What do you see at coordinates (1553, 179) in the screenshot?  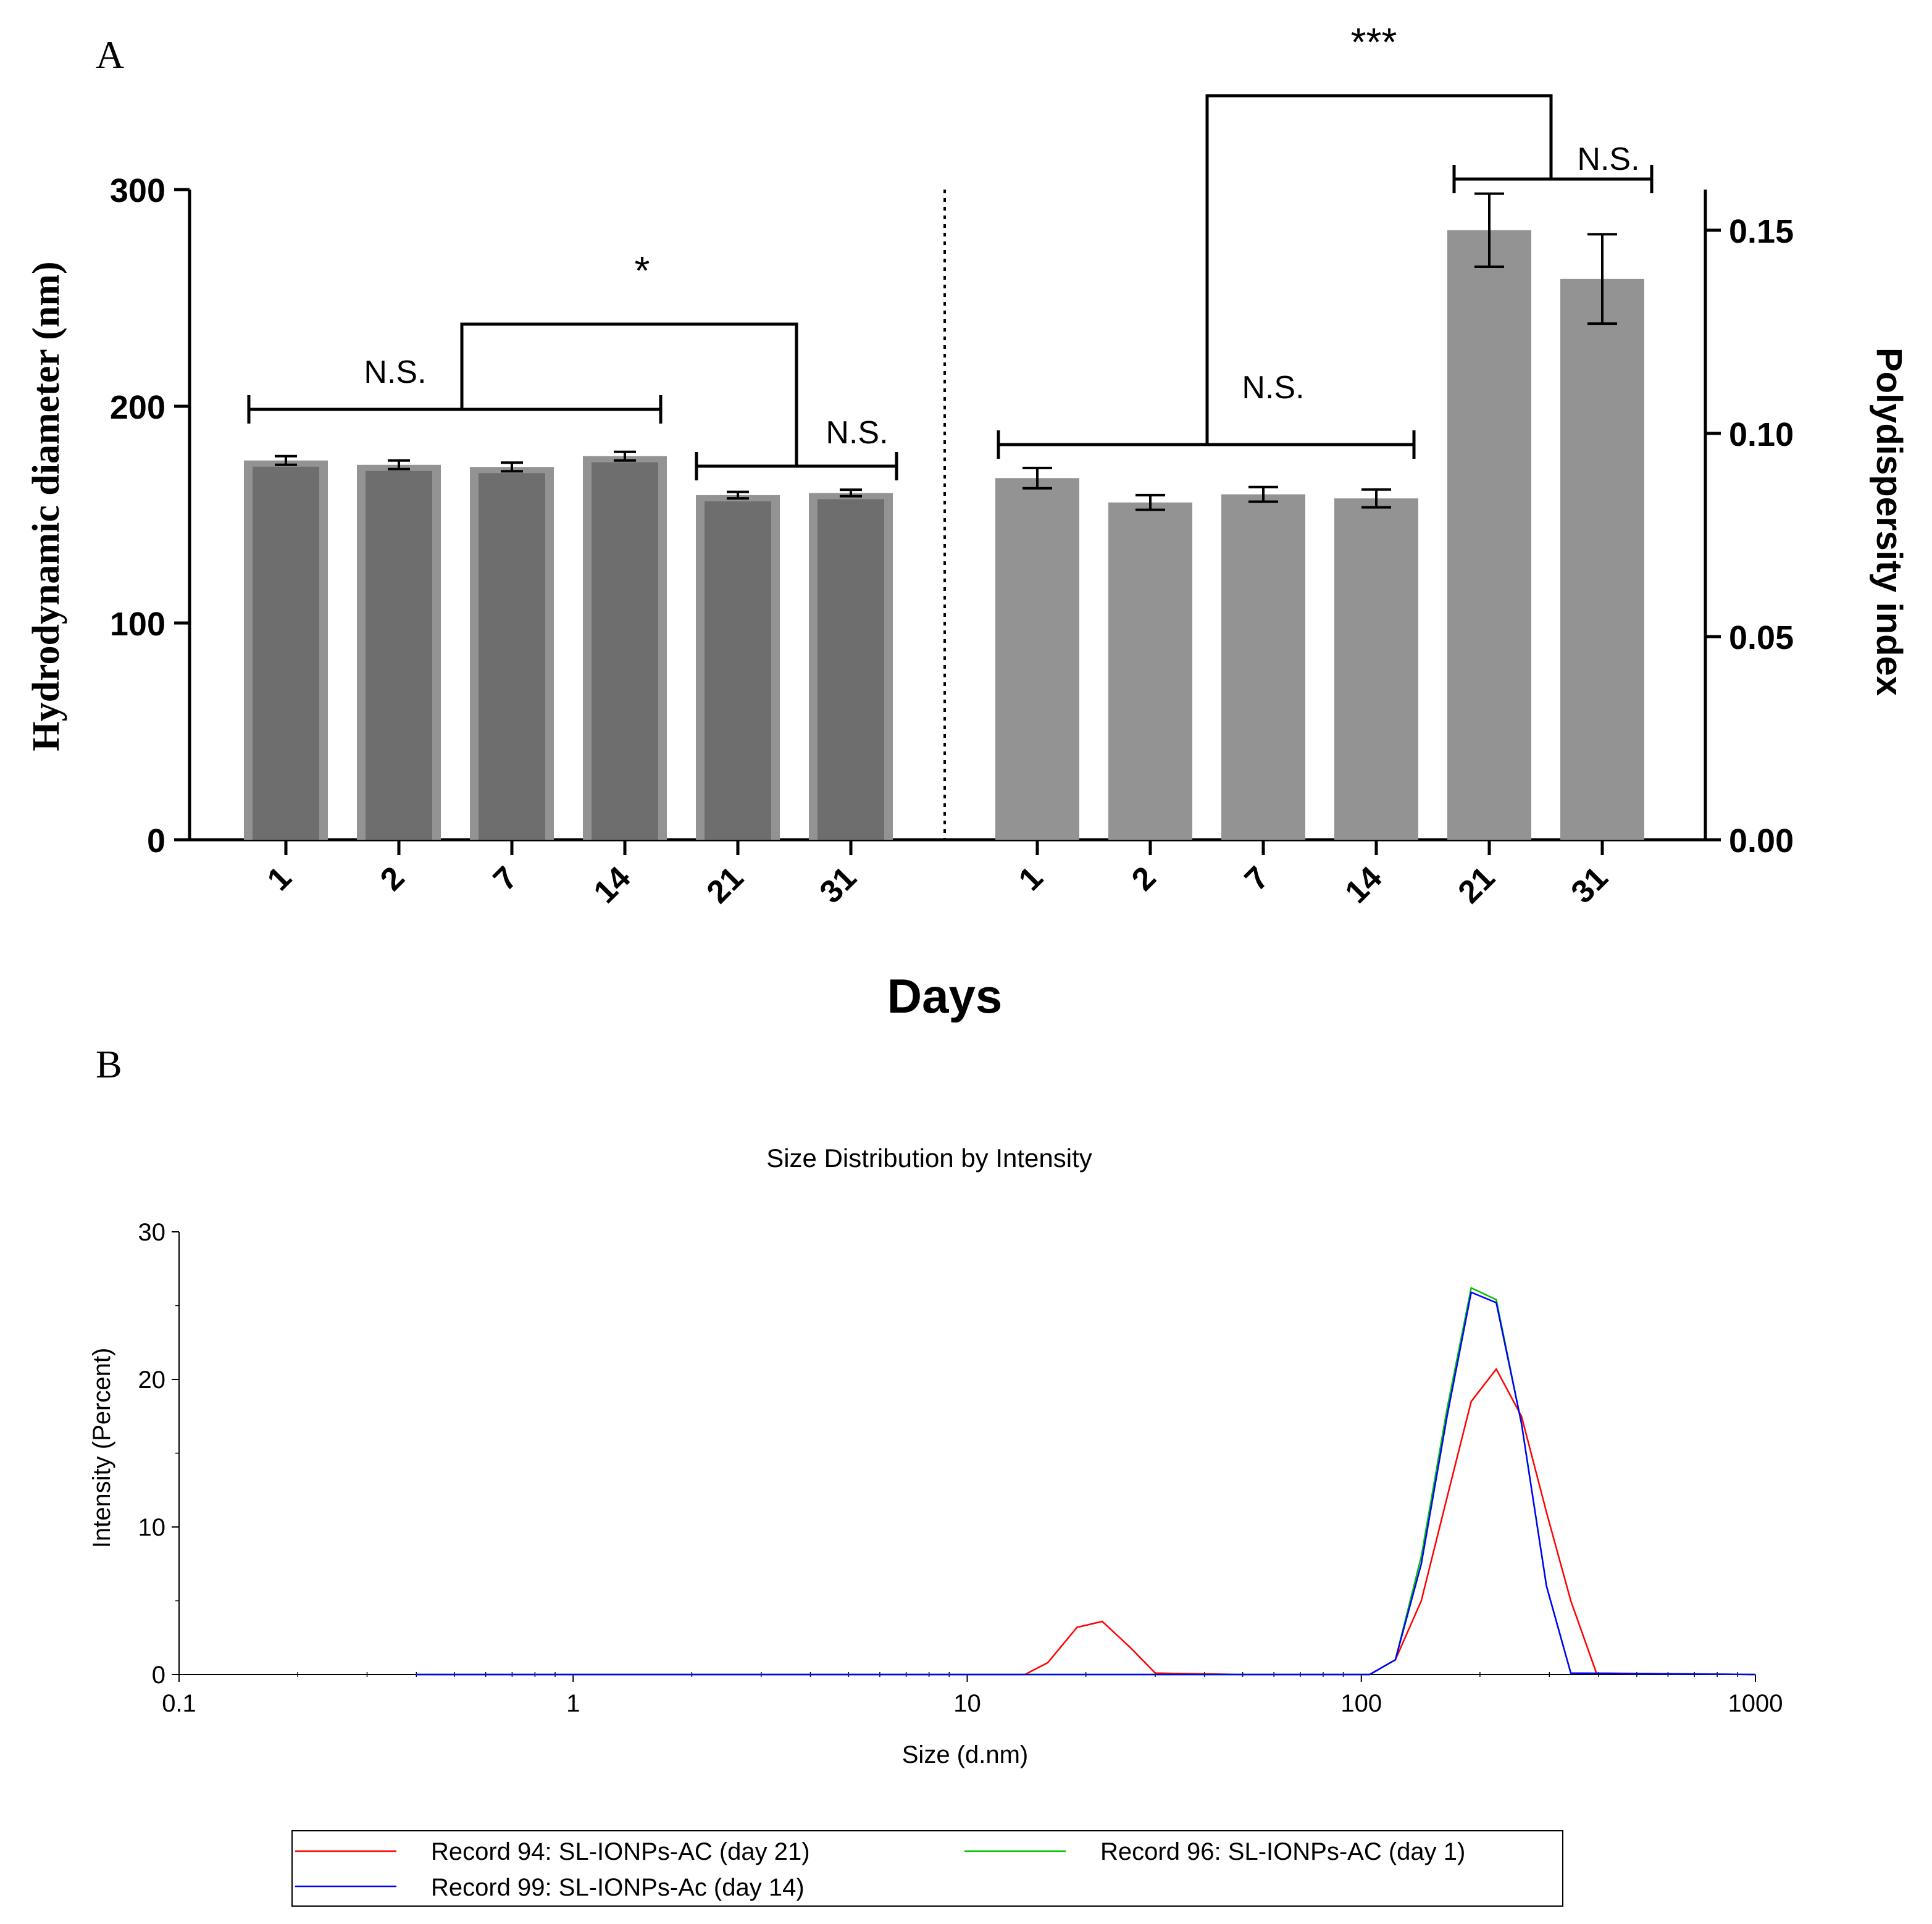 I see `sig-bracket-right-group2` at bounding box center [1553, 179].